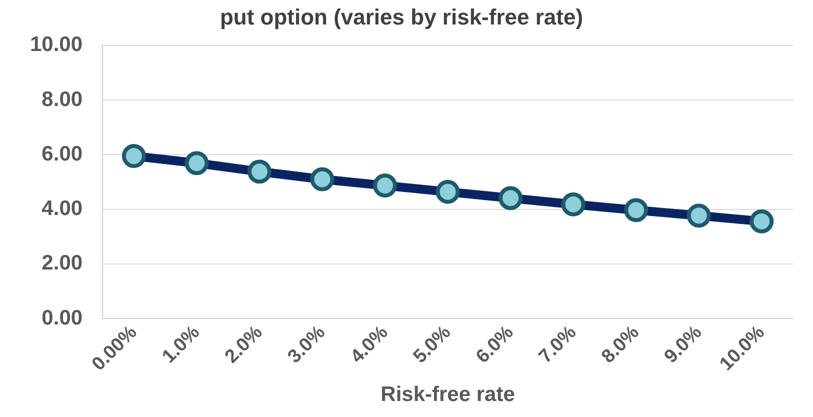 The image size is (813, 417). I want to click on y-tick-label: 8.00, so click(62, 99).